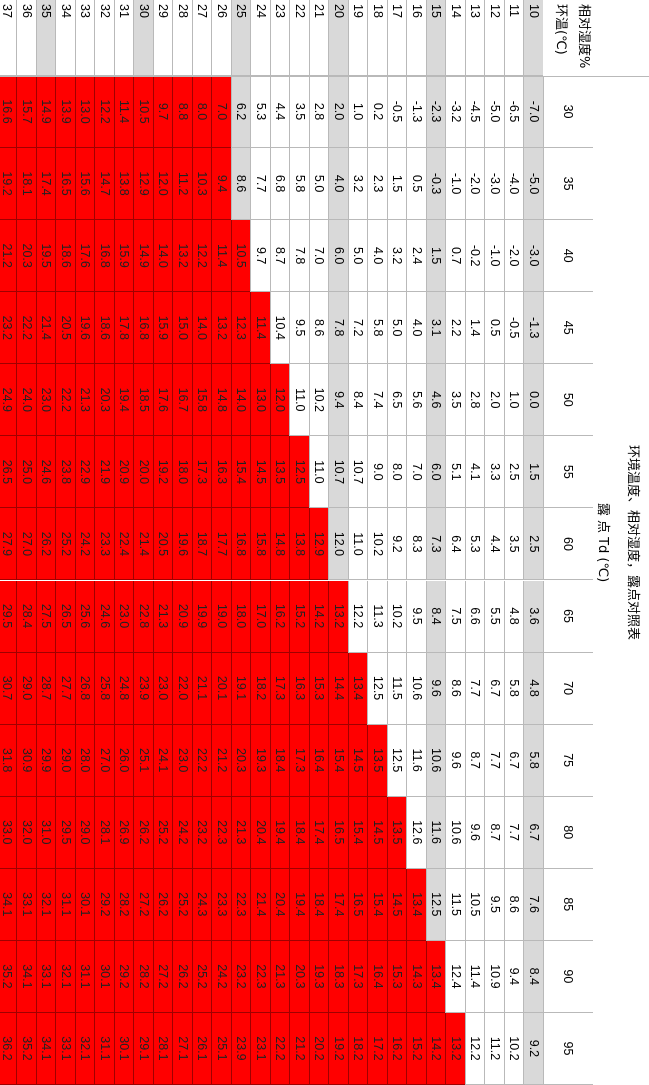 Image resolution: width=649 pixels, height=1085 pixels. Describe the element at coordinates (299, 38) in the screenshot. I see `temperature-cell: 22` at that location.